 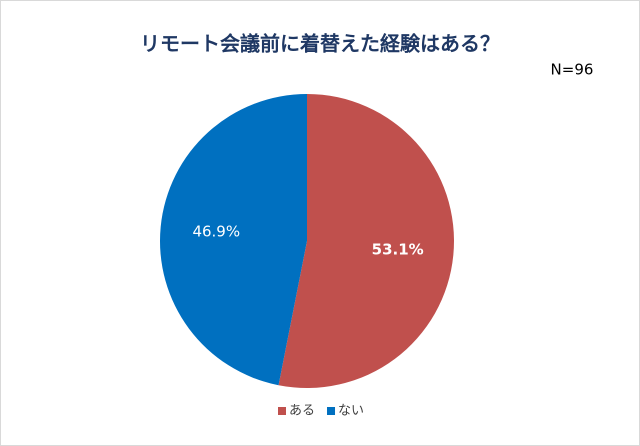 I want to click on legend-label: ある, so click(x=302, y=411).